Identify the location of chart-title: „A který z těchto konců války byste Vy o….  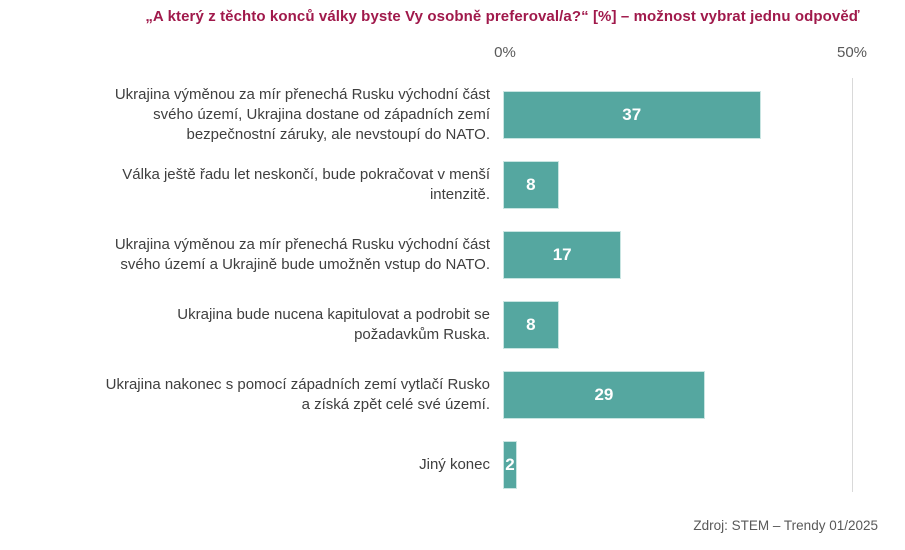
(502, 16).